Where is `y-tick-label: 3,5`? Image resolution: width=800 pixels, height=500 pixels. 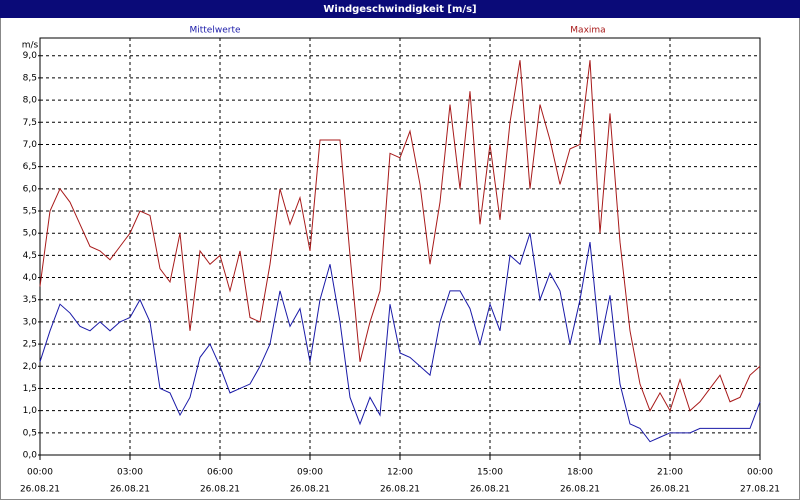
y-tick-label: 3,5 is located at coordinates (30, 300).